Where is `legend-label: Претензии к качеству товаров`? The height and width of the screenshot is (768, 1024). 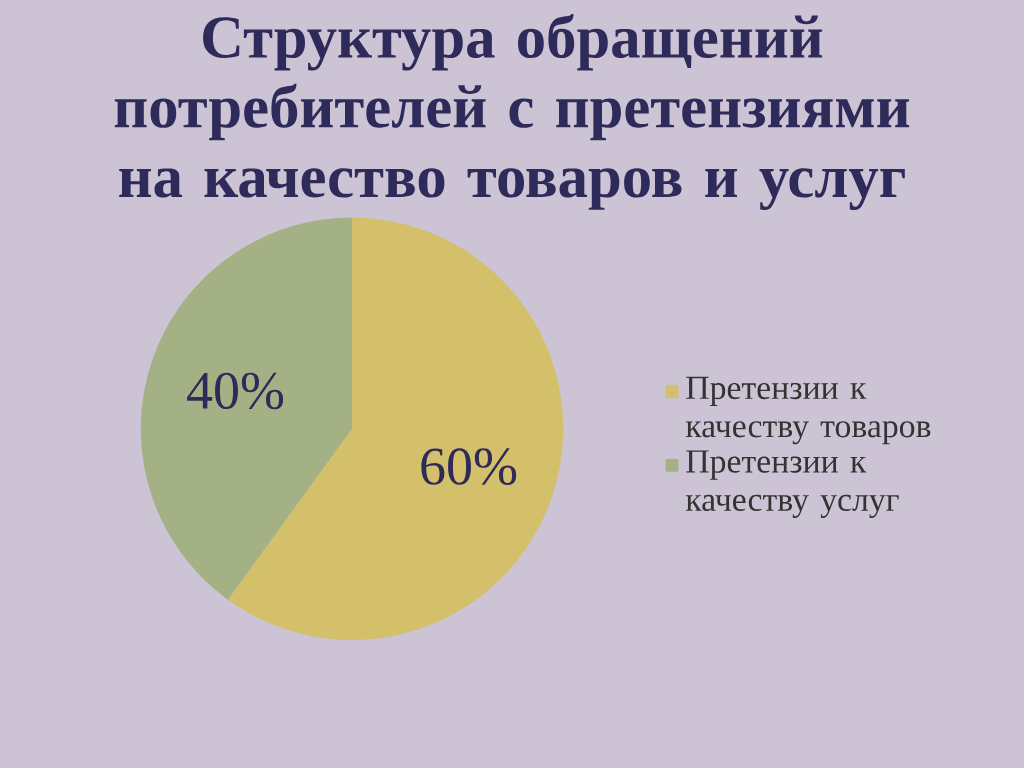
legend-label: Претензии к качеству товаров is located at coordinates (808, 410).